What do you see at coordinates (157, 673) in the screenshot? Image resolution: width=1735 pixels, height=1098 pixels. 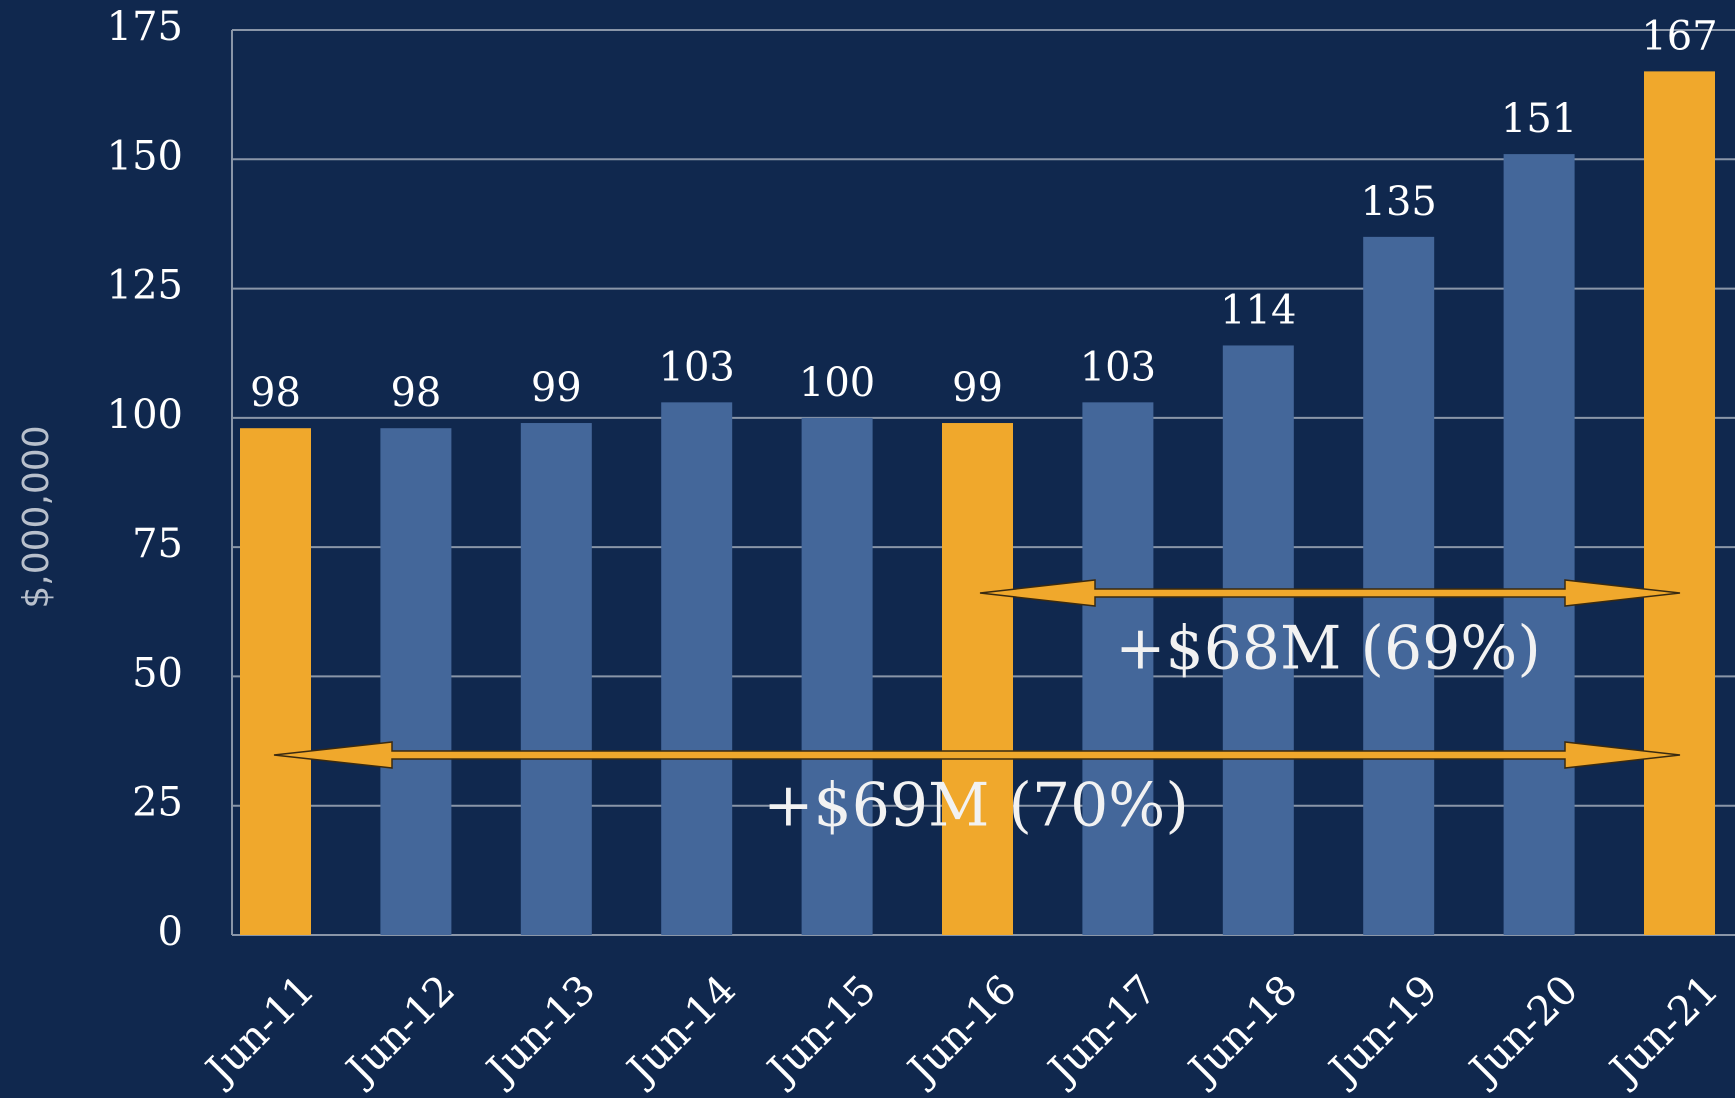 I see `y-tick-label: 50` at bounding box center [157, 673].